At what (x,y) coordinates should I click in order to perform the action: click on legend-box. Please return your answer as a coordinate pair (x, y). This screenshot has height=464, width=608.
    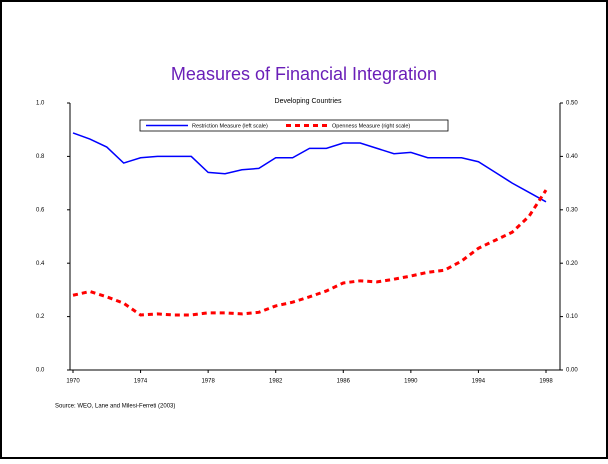
    Looking at the image, I should click on (294, 125).